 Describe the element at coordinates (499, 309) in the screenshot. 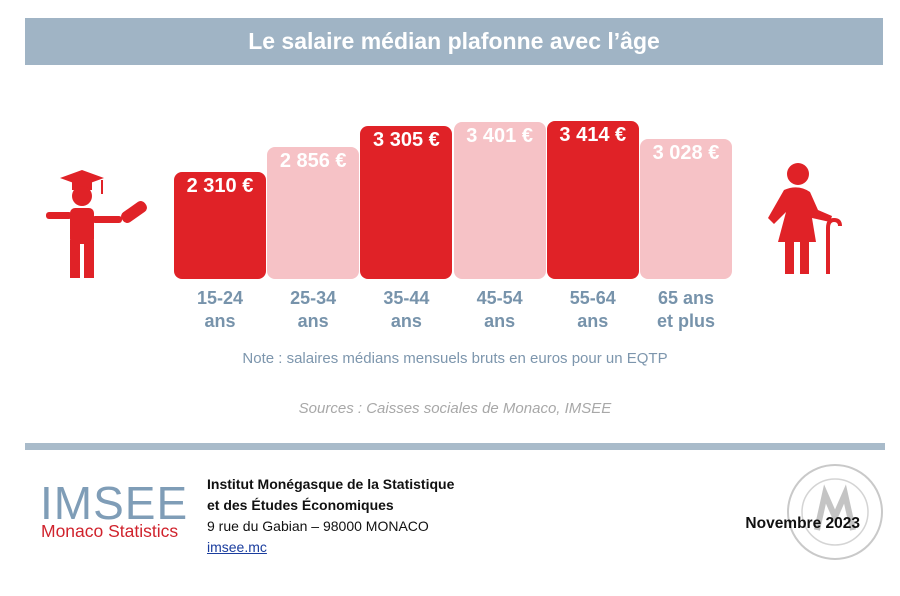

I see `x-tick-label: 45-54 ans` at that location.